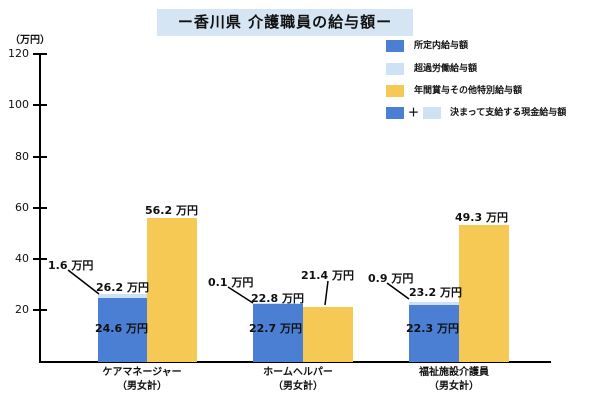  I want to click on x-axis, so click(295, 362).